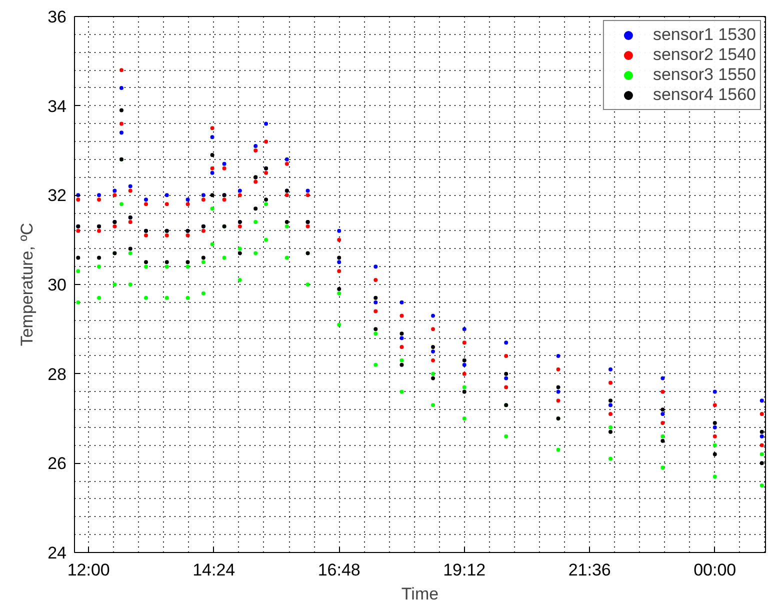 This screenshot has height=606, width=769. I want to click on legend-label: sensor3 1550, so click(704, 75).